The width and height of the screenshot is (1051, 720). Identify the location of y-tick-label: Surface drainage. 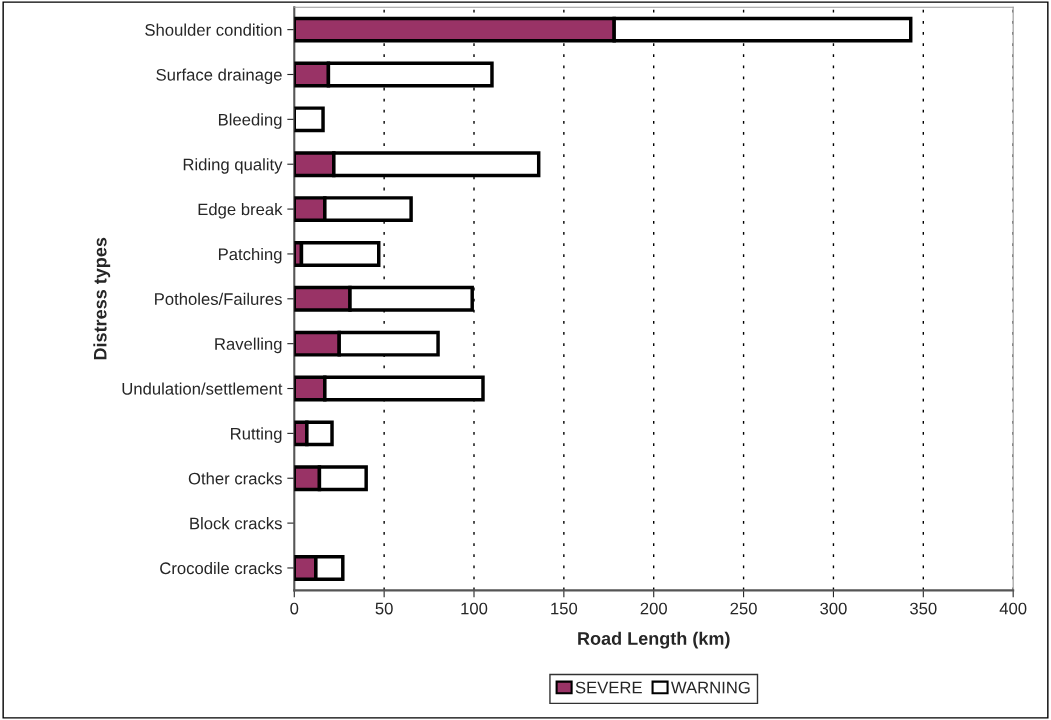
(219, 76).